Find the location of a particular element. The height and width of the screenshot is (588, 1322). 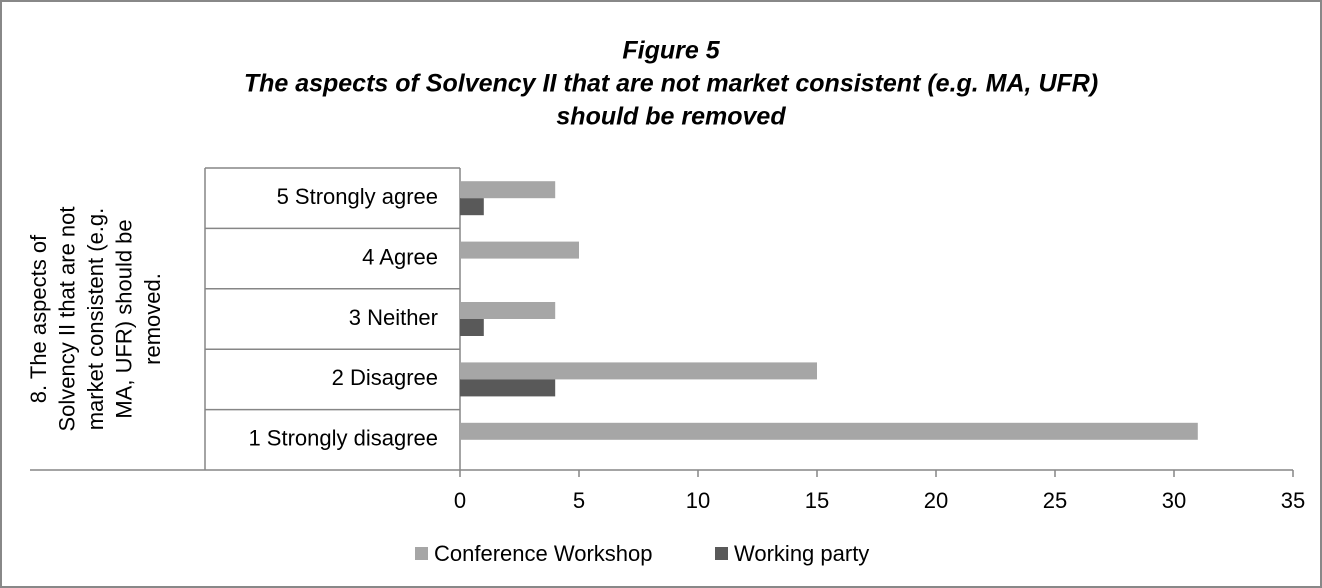

x-tick-label: 35 is located at coordinates (1293, 500).